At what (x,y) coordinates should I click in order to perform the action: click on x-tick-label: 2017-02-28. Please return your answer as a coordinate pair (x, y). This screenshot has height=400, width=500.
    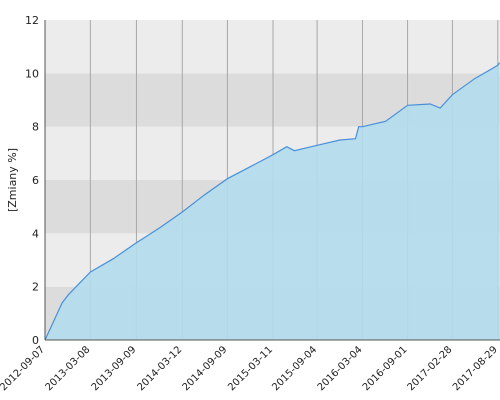
    Looking at the image, I should click on (430, 368).